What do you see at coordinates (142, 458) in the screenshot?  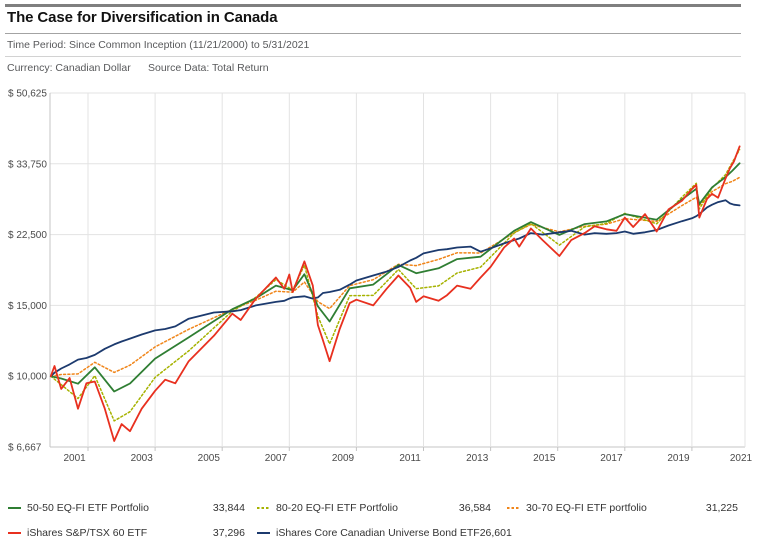 I see `x-tick-label: 2003` at bounding box center [142, 458].